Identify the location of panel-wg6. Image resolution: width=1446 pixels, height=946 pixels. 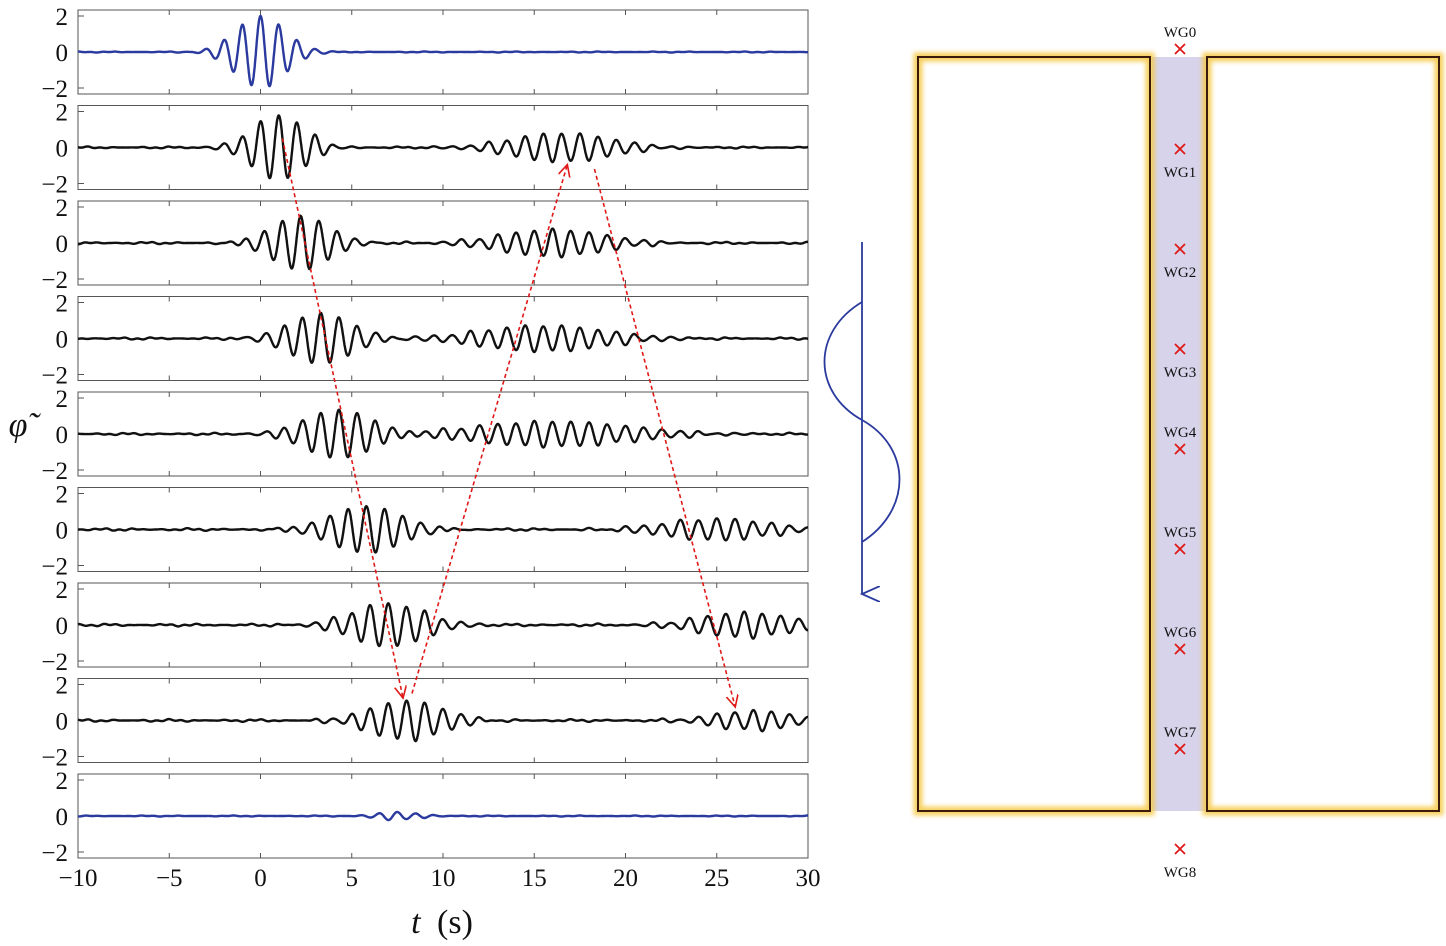
(443, 625).